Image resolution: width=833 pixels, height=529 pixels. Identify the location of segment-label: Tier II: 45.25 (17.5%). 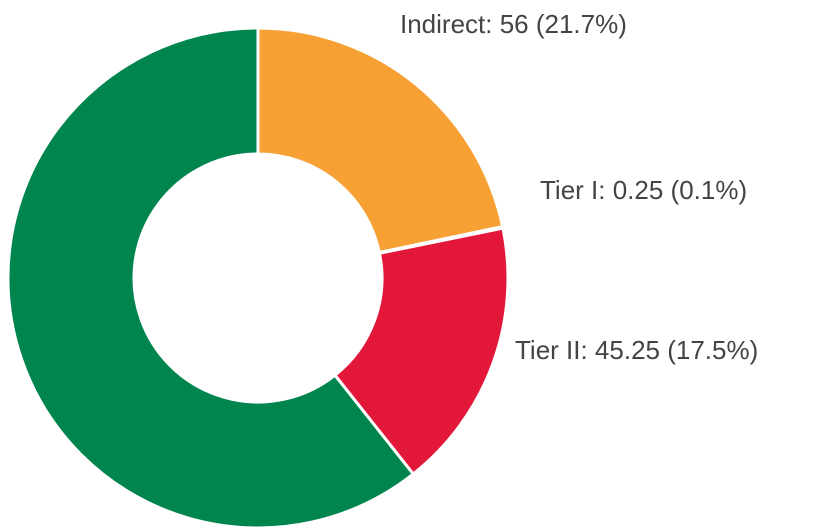
(636, 350).